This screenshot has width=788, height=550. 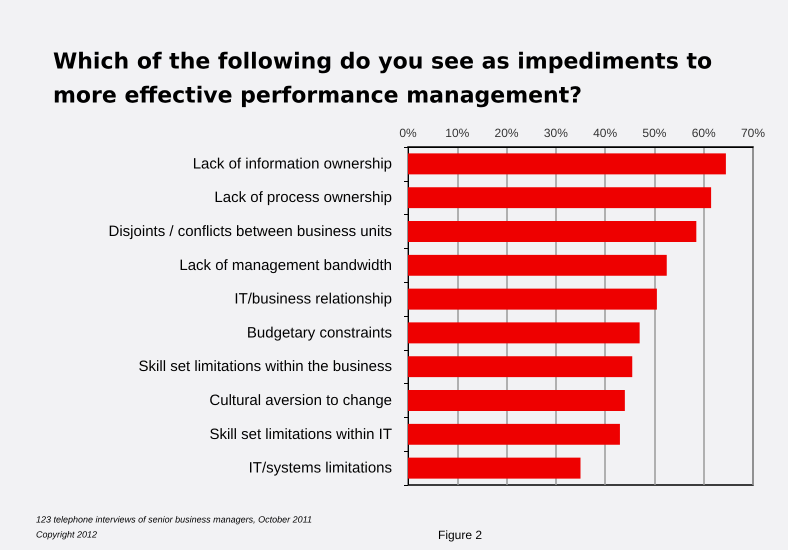 I want to click on x-tick-label: 0%, so click(x=408, y=133).